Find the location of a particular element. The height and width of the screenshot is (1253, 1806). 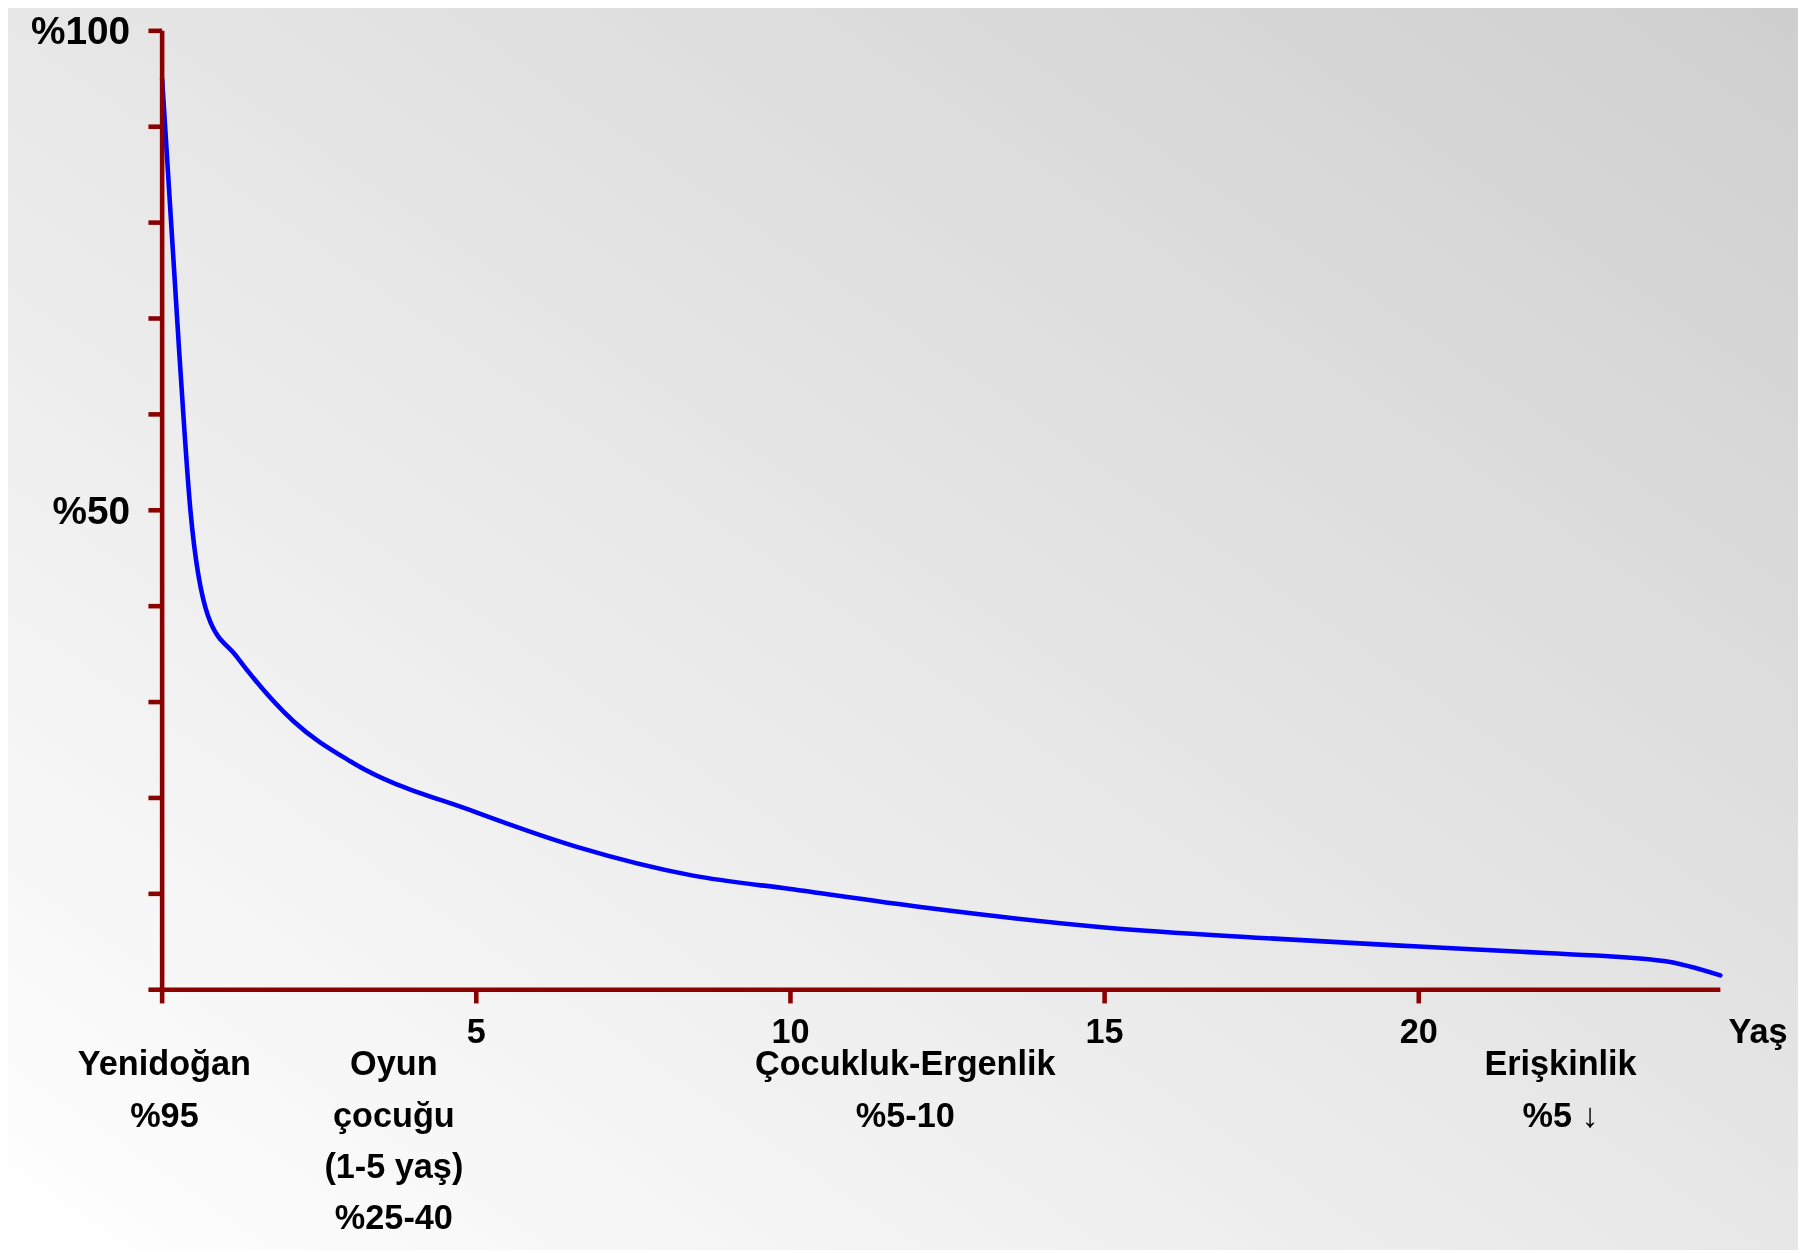

text: Oyun çocuğu (1-5 yaş) %25-40 is located at coordinates (394, 1140).